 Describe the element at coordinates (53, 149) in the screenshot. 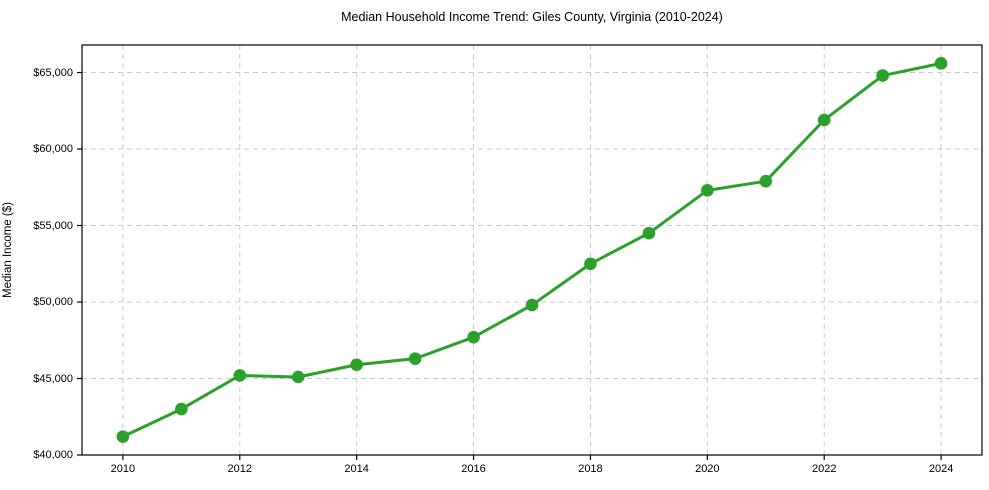

I see `y-tick-label: $60,000` at that location.